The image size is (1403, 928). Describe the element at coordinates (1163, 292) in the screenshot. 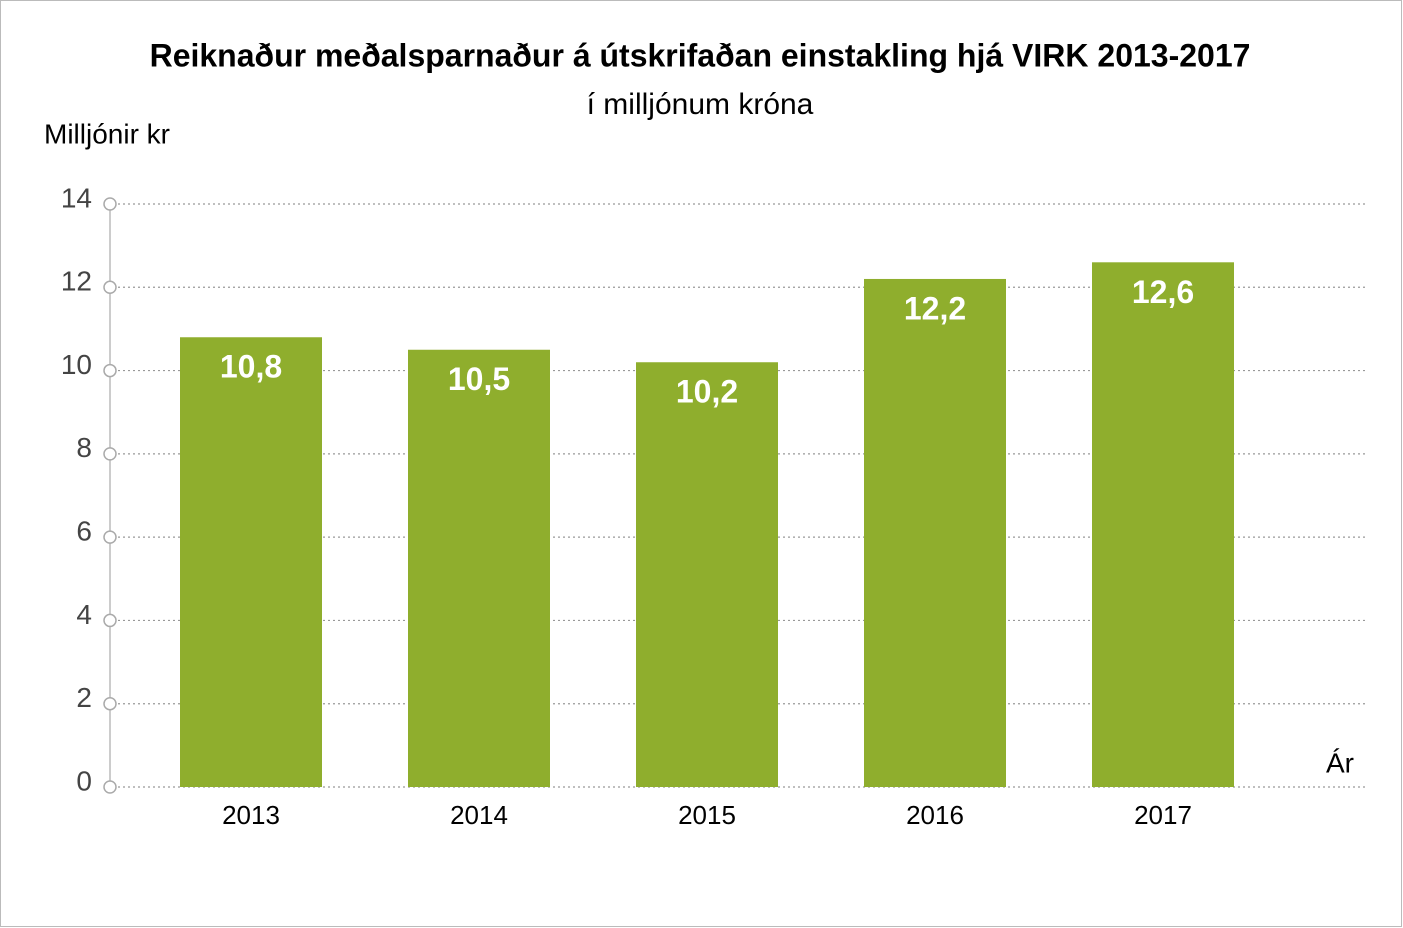

I see `value-label: 12,6` at that location.